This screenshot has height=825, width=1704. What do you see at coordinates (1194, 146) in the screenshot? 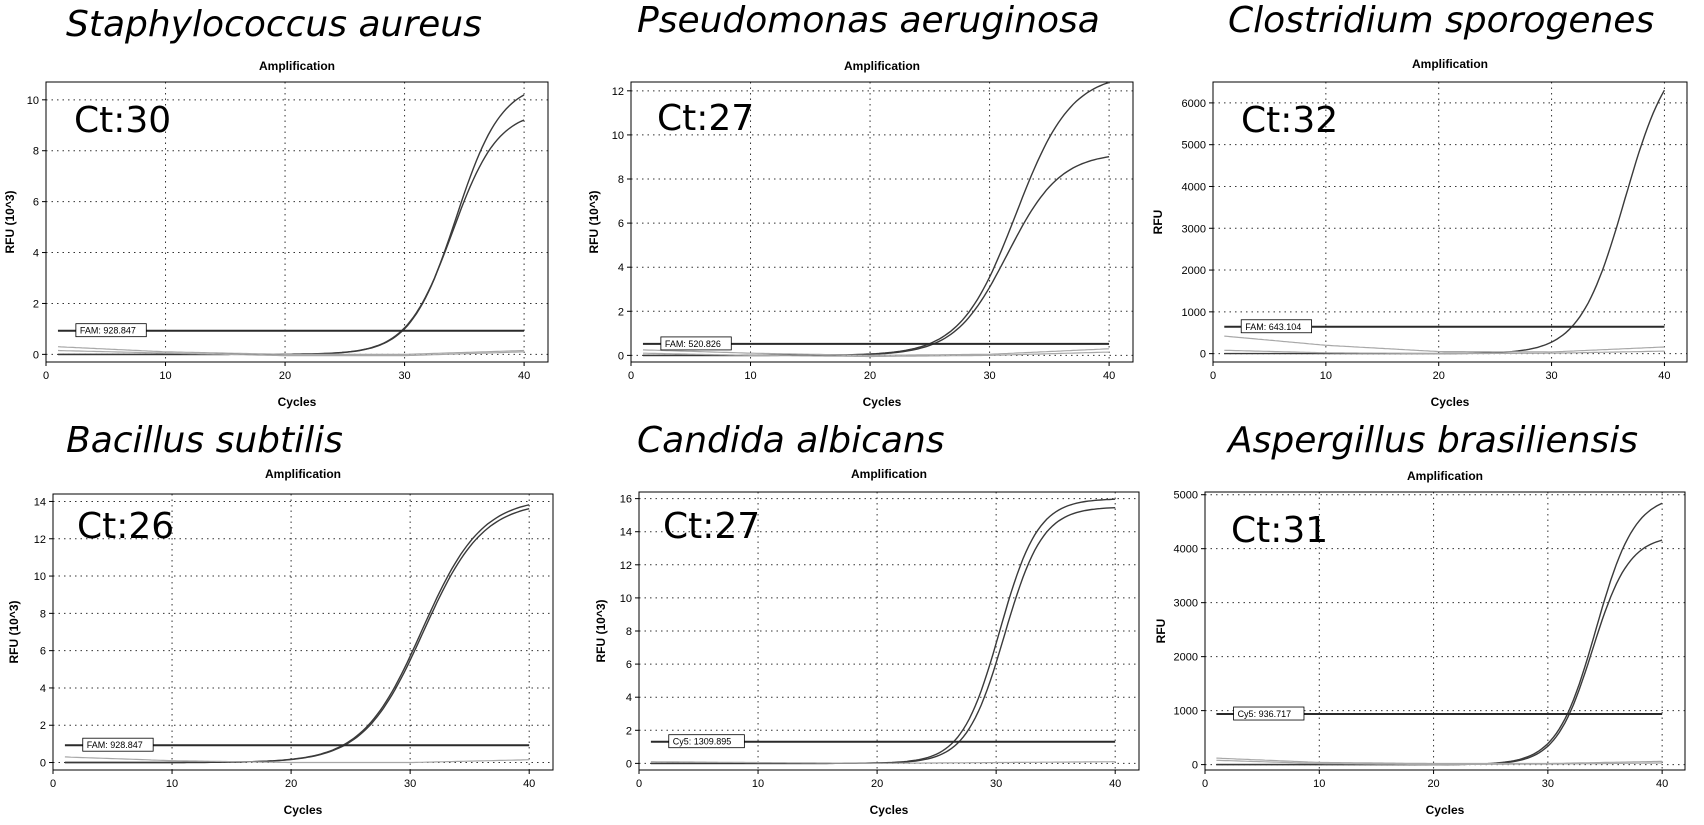
I see `y-tick-label: 5000` at bounding box center [1194, 146].